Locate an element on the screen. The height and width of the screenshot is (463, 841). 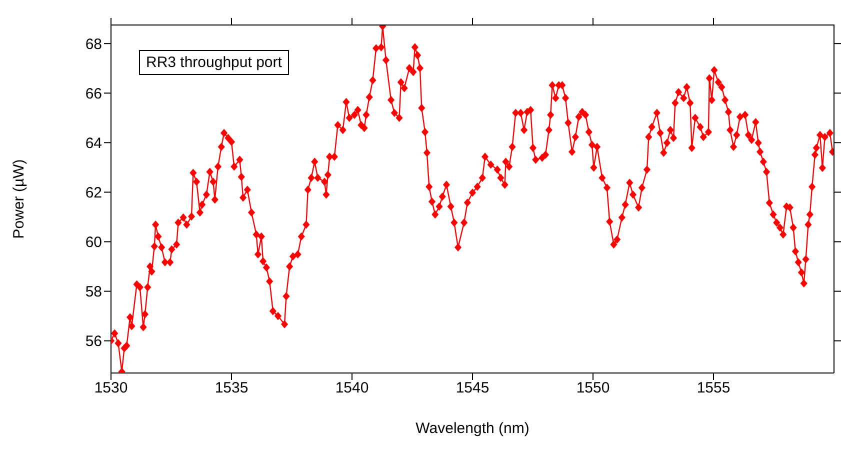
y-tick-label: 66 is located at coordinates (93, 93).